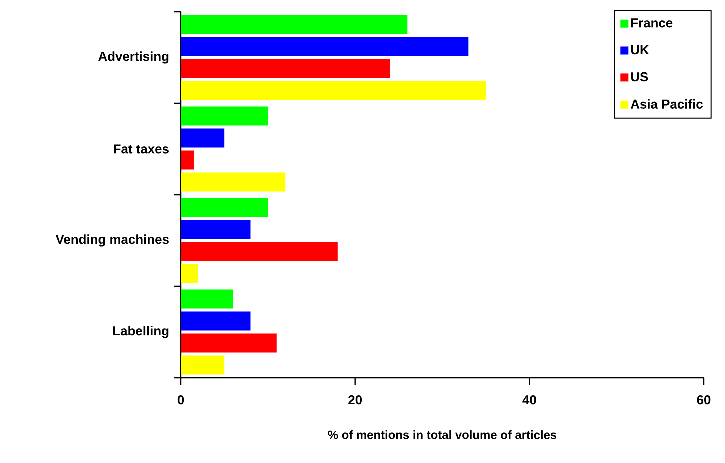 Image resolution: width=725 pixels, height=463 pixels. I want to click on x-tick-label: 0, so click(181, 400).